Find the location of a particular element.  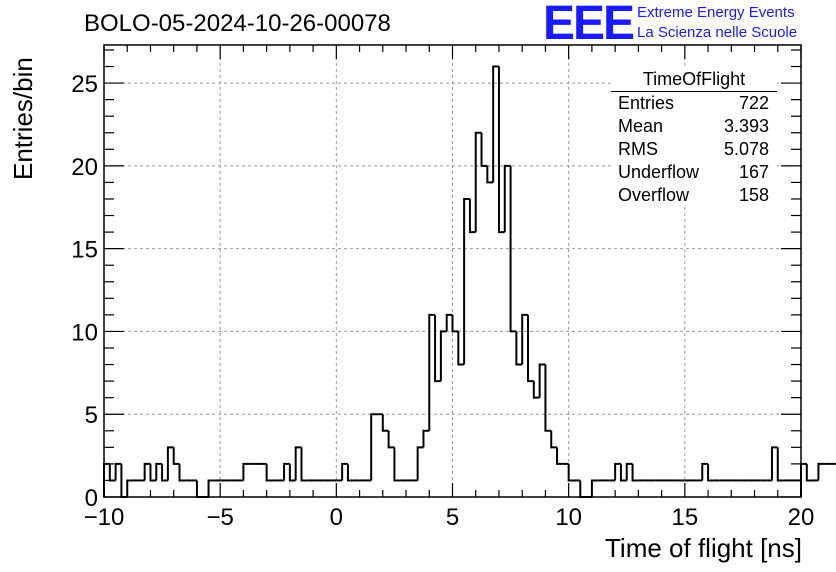

x-tick-label: 20 is located at coordinates (801, 517).